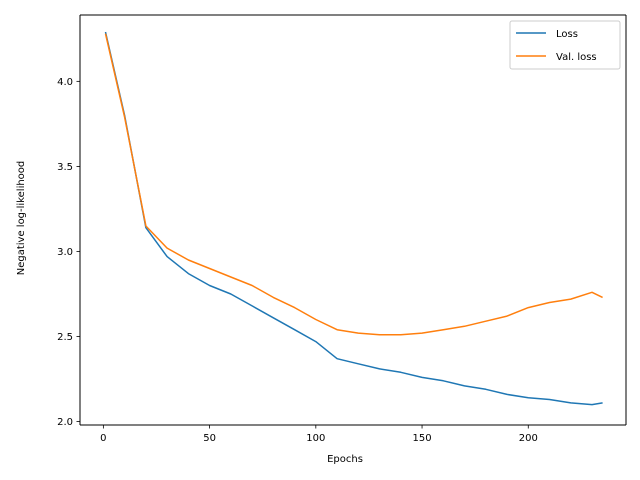 The height and width of the screenshot is (480, 640). Describe the element at coordinates (65, 337) in the screenshot. I see `y-tick-label: 2.5` at that location.